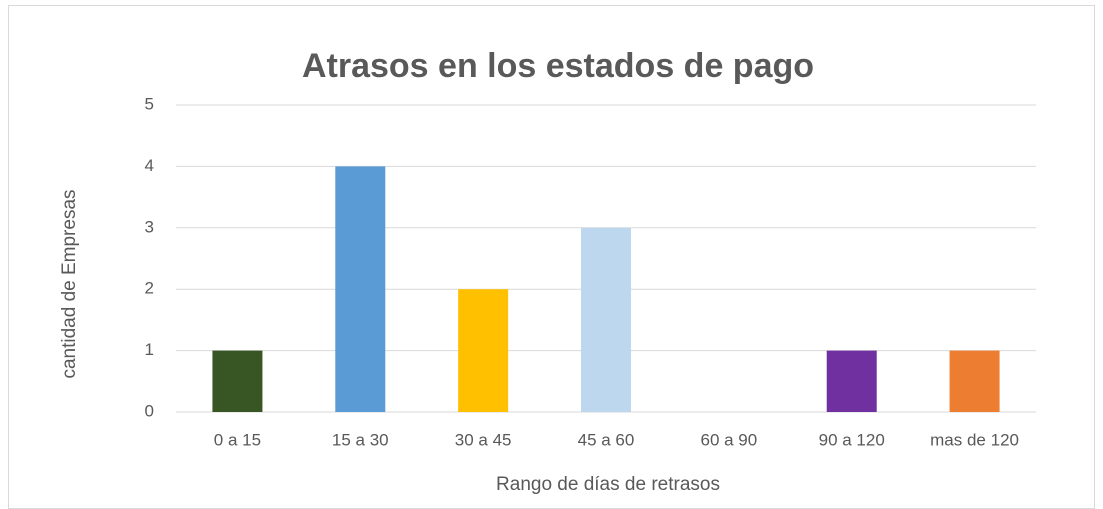 Image resolution: width=1103 pixels, height=509 pixels. Describe the element at coordinates (558, 66) in the screenshot. I see `chart-title: Atrasos en los estados de pago` at that location.